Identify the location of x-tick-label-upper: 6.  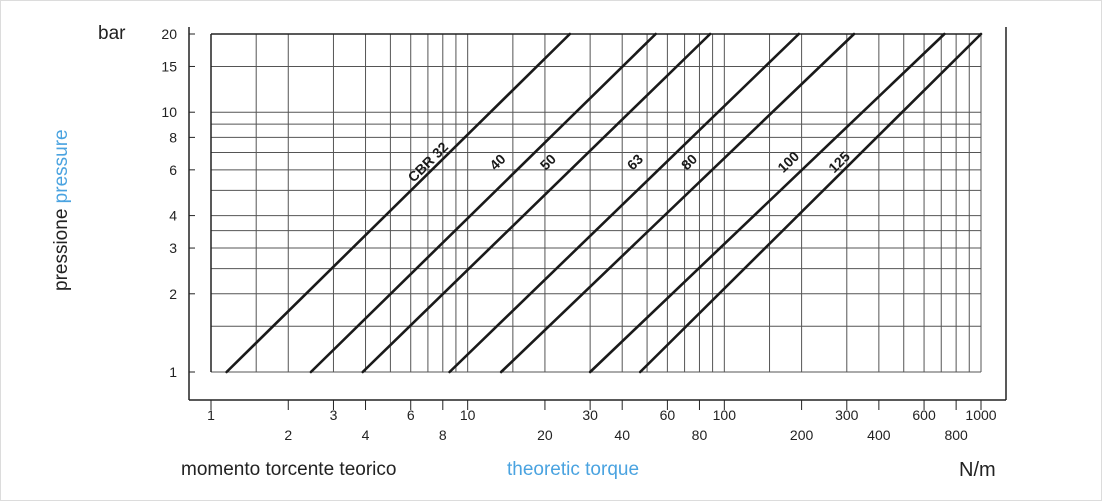
(411, 415).